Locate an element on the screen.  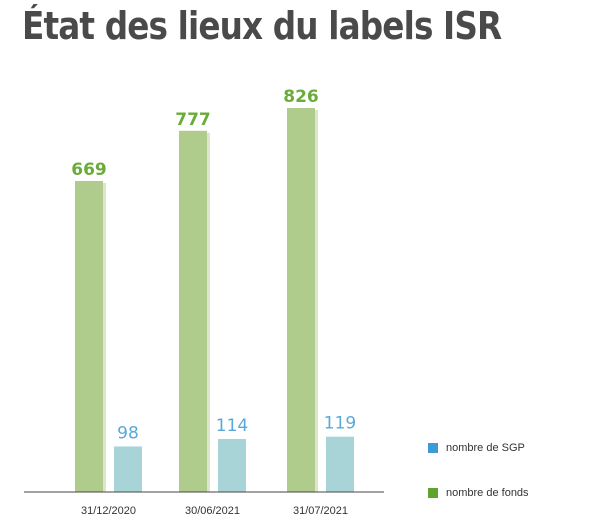
page-title: État des lieux du labels ISR is located at coordinates (262, 26).